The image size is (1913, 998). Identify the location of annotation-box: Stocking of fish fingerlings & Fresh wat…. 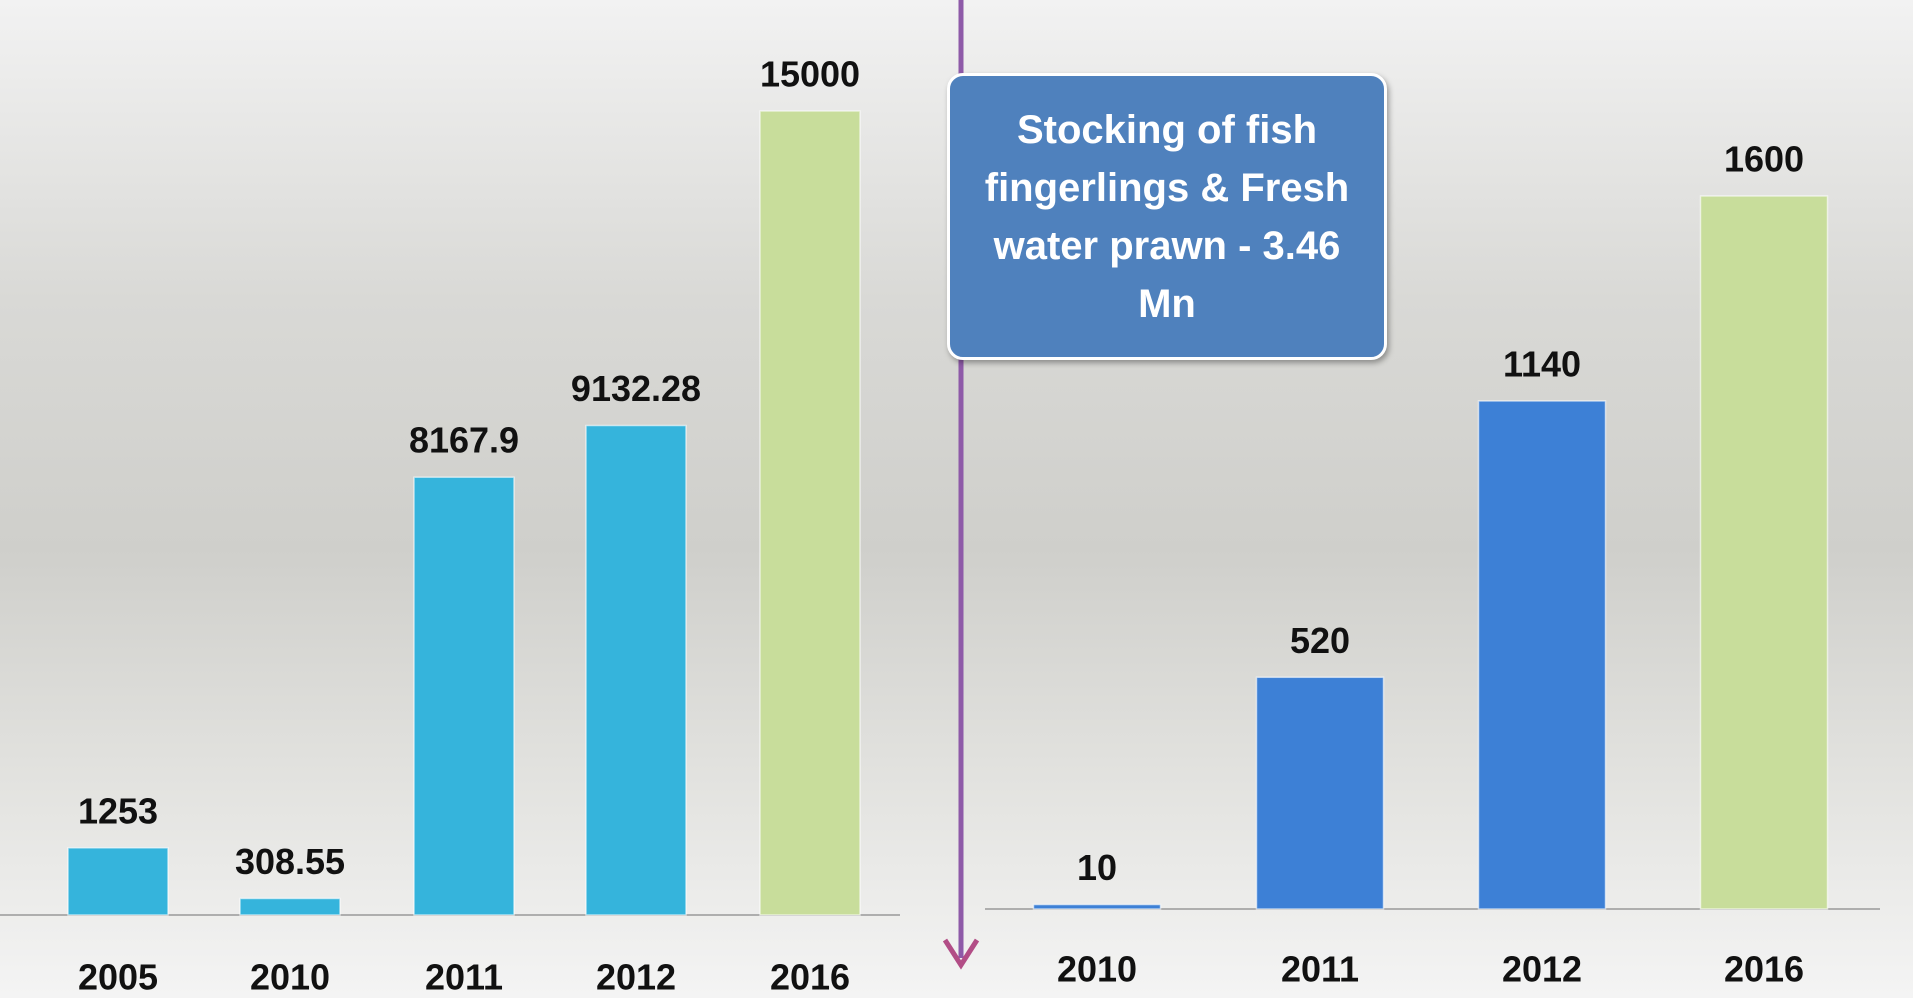
(1167, 216).